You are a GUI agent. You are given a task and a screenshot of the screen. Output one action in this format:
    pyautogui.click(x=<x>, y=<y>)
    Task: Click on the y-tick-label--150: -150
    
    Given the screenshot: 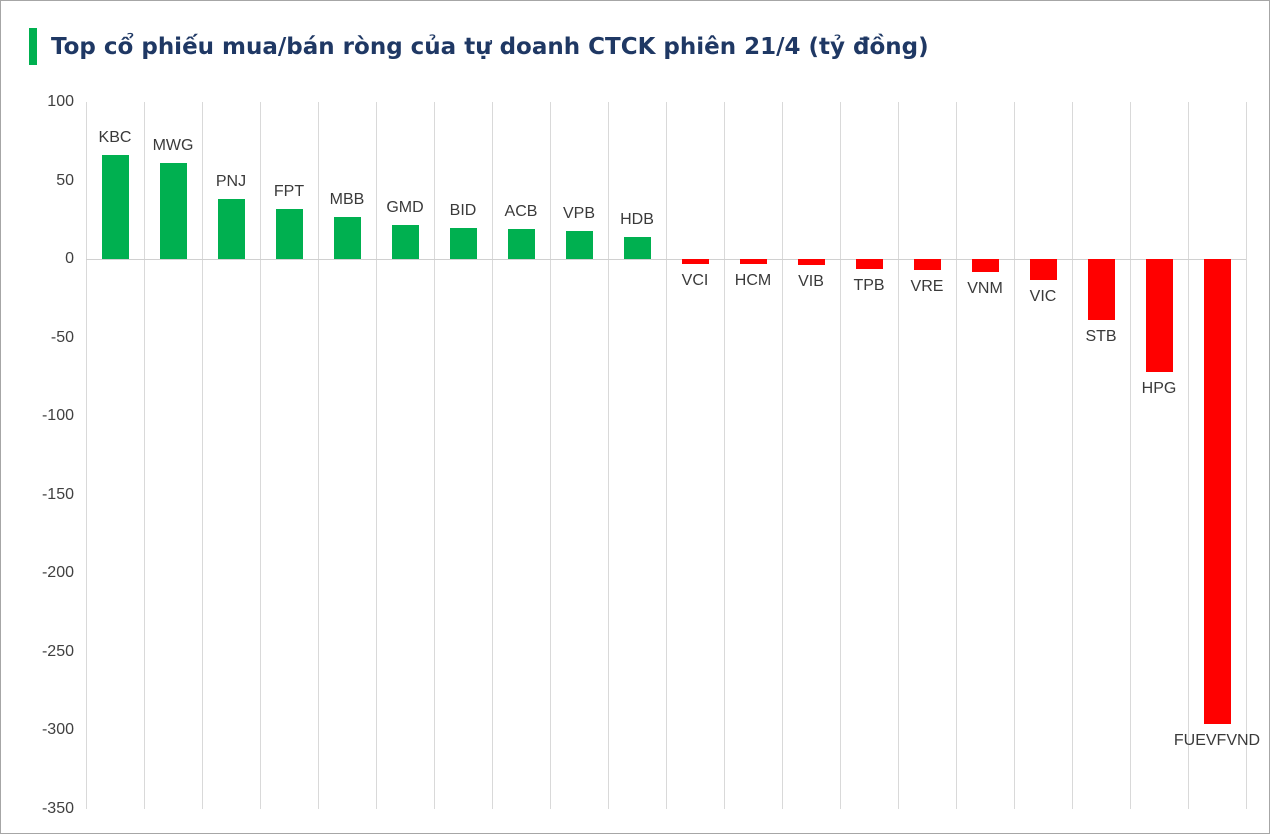 What is the action you would take?
    pyautogui.click(x=57, y=494)
    